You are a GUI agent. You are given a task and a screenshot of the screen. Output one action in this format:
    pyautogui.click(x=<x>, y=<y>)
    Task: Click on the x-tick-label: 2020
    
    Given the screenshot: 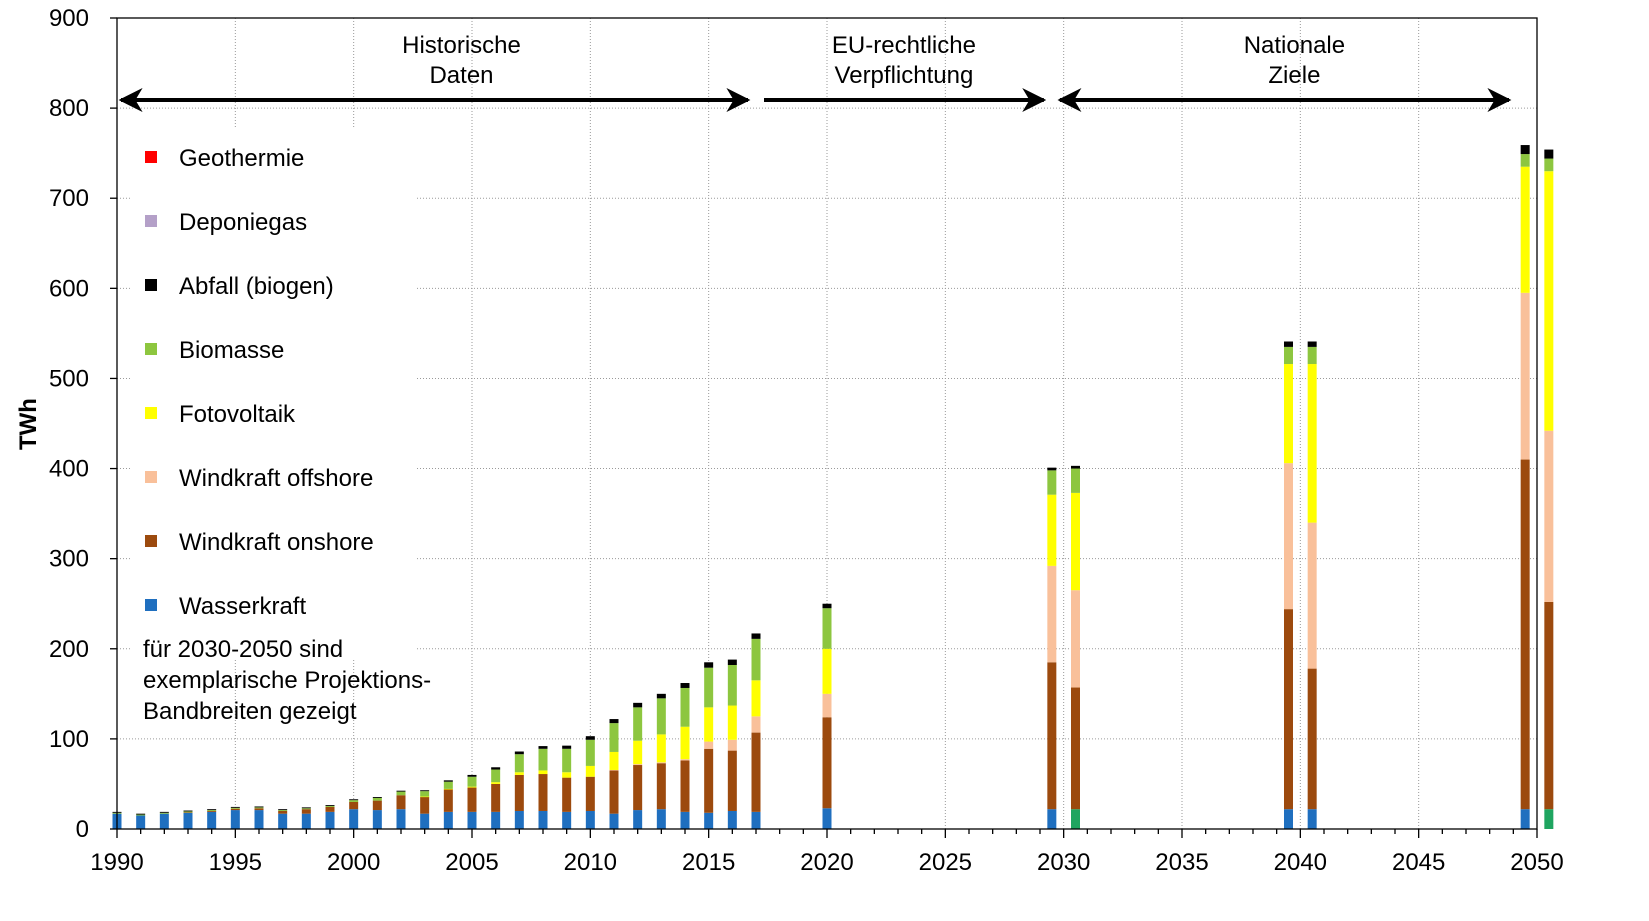 What is the action you would take?
    pyautogui.click(x=826, y=862)
    